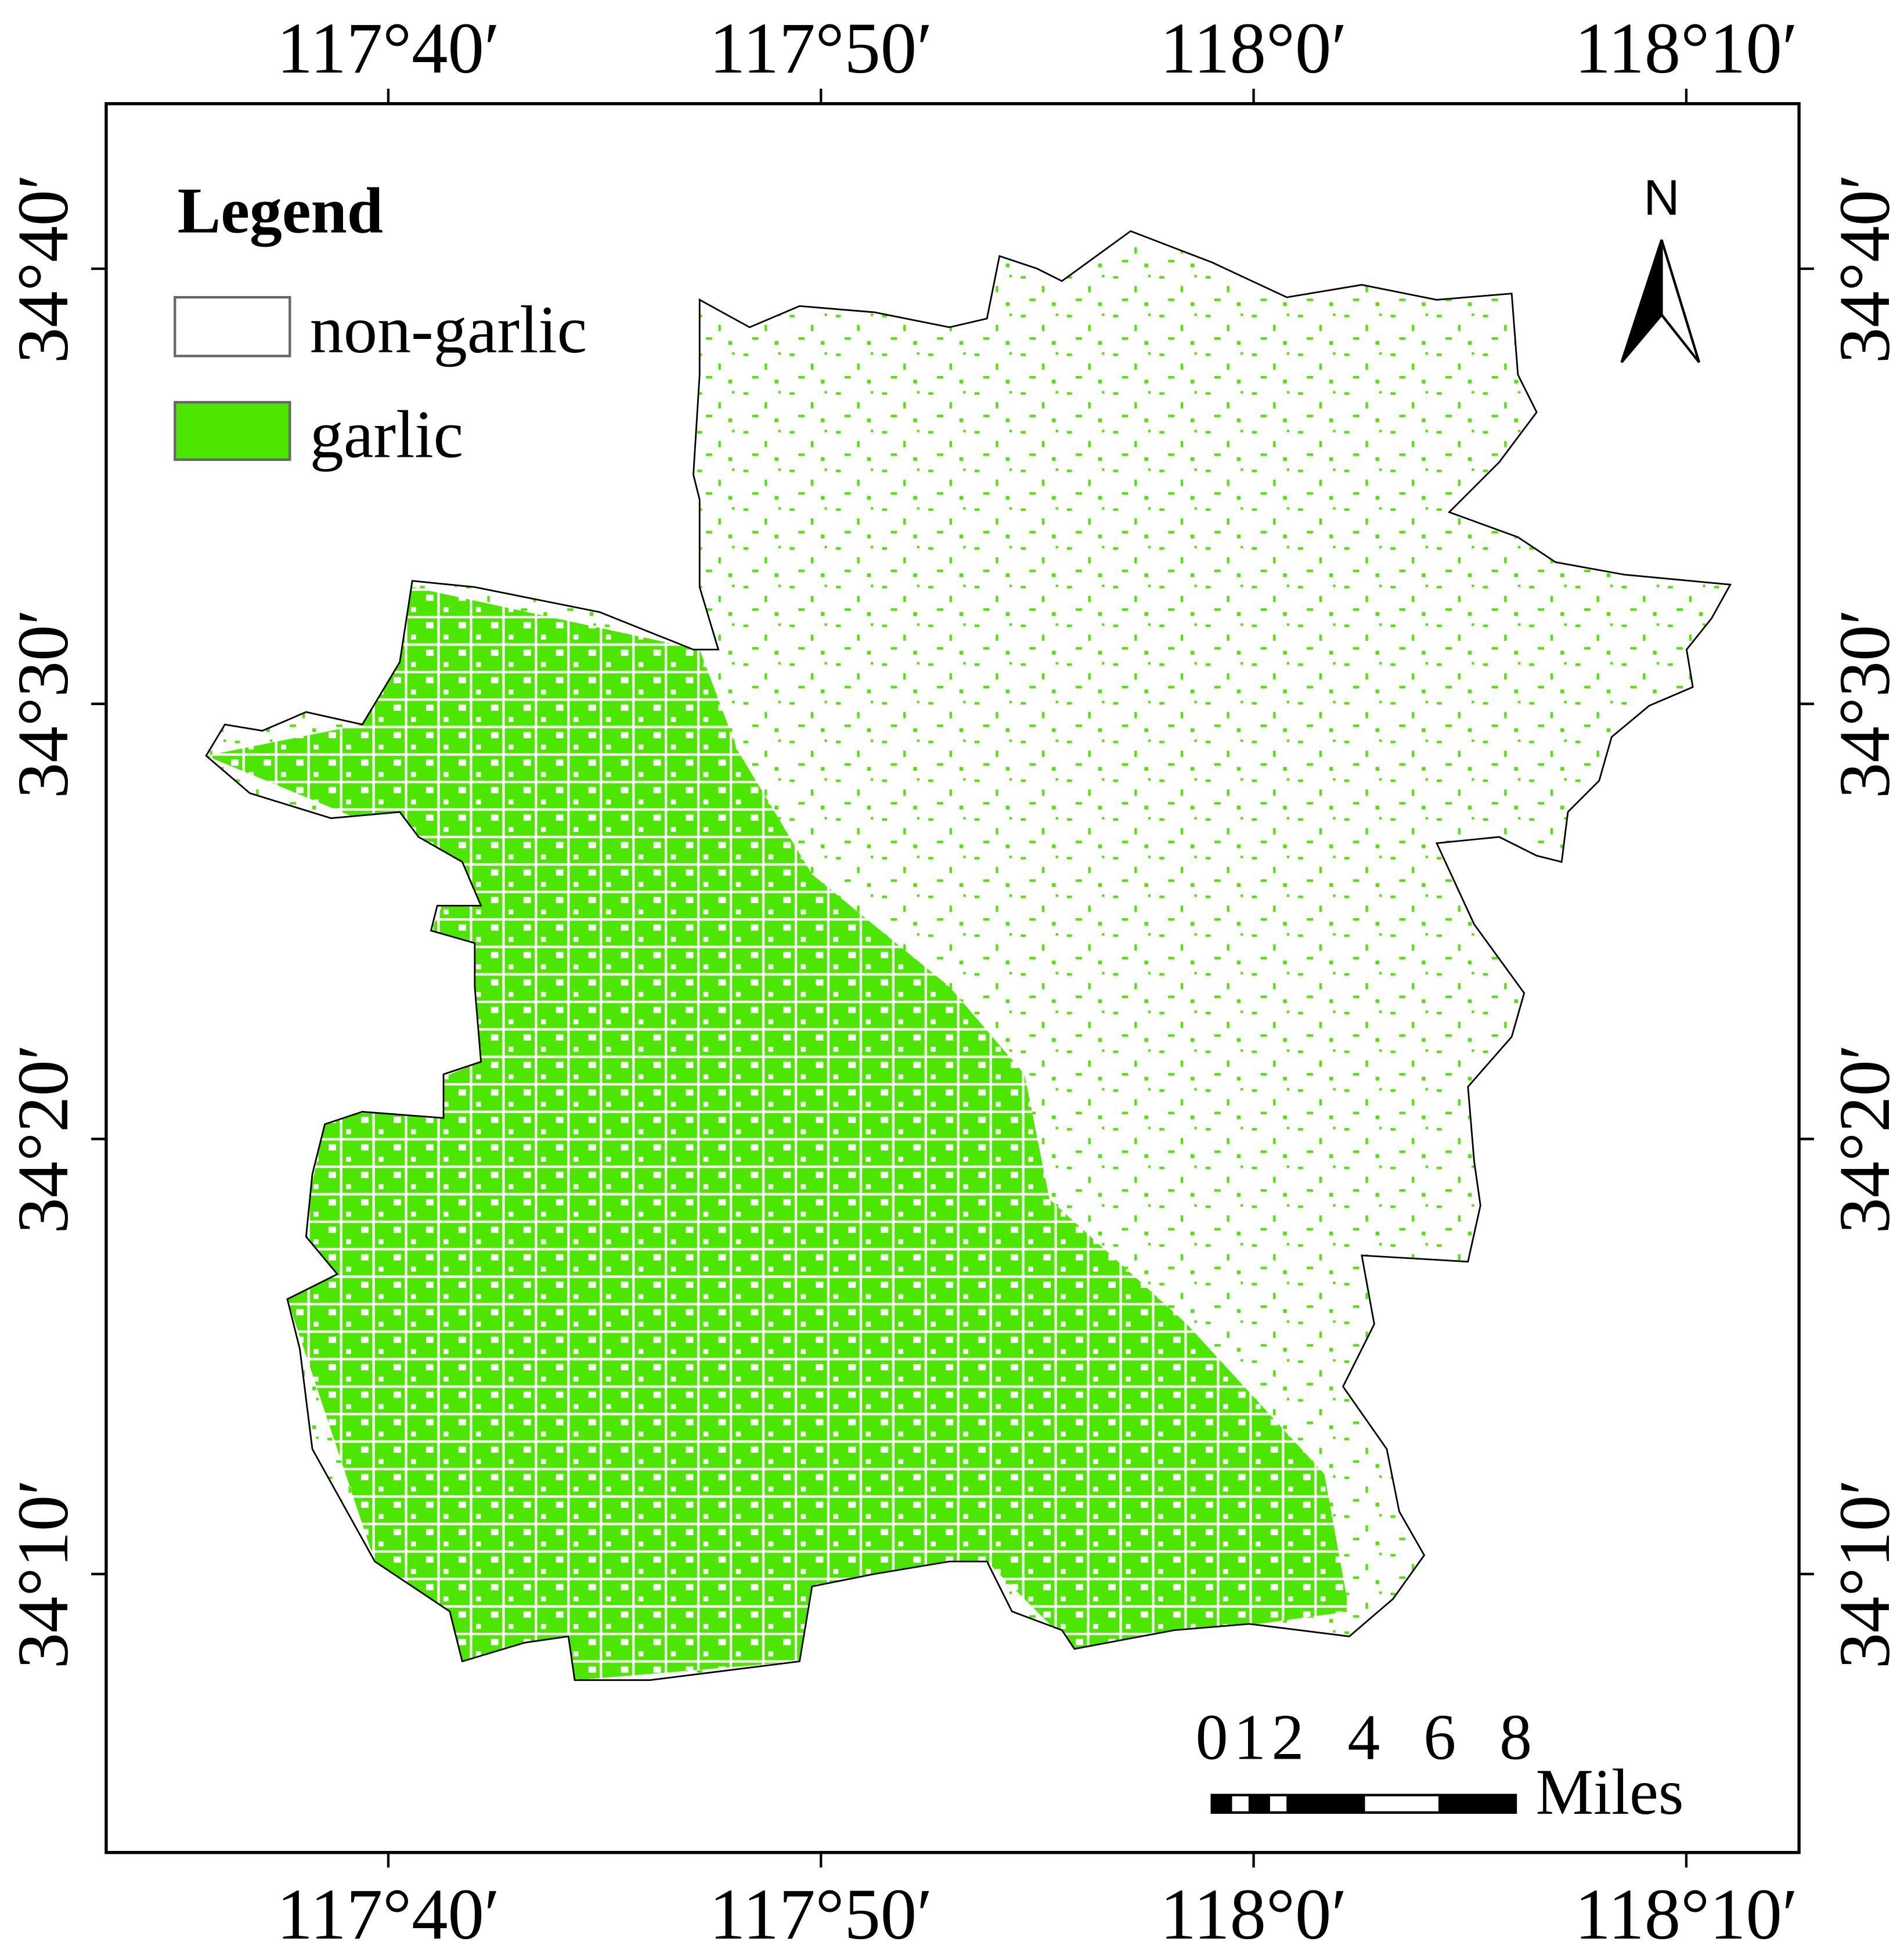 This screenshot has width=1904, height=1956. Describe the element at coordinates (1439, 1737) in the screenshot. I see `scale-bar-label: 6` at that location.